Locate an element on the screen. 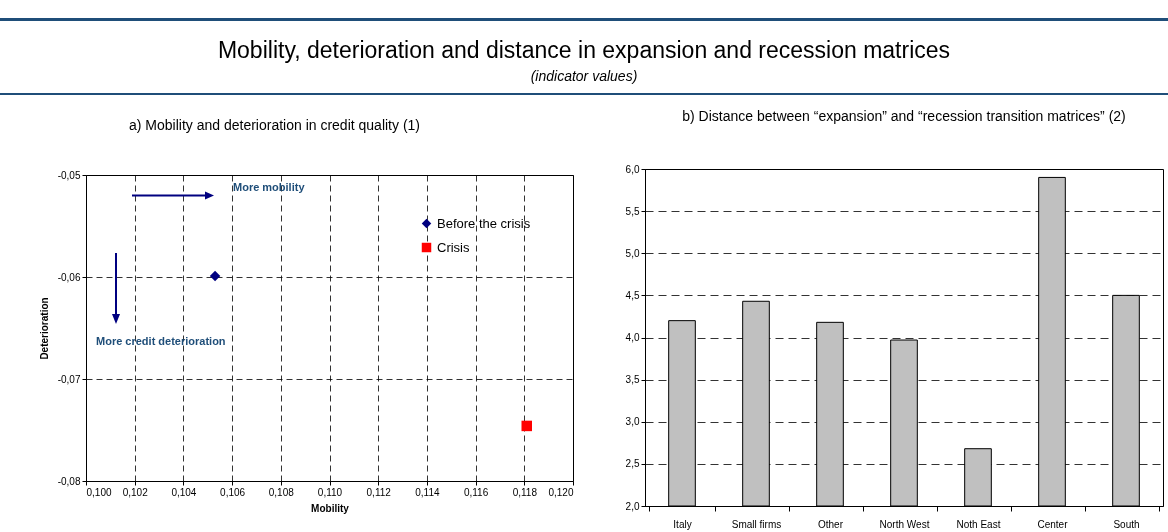  legend-label: Crisis is located at coordinates (453, 247).